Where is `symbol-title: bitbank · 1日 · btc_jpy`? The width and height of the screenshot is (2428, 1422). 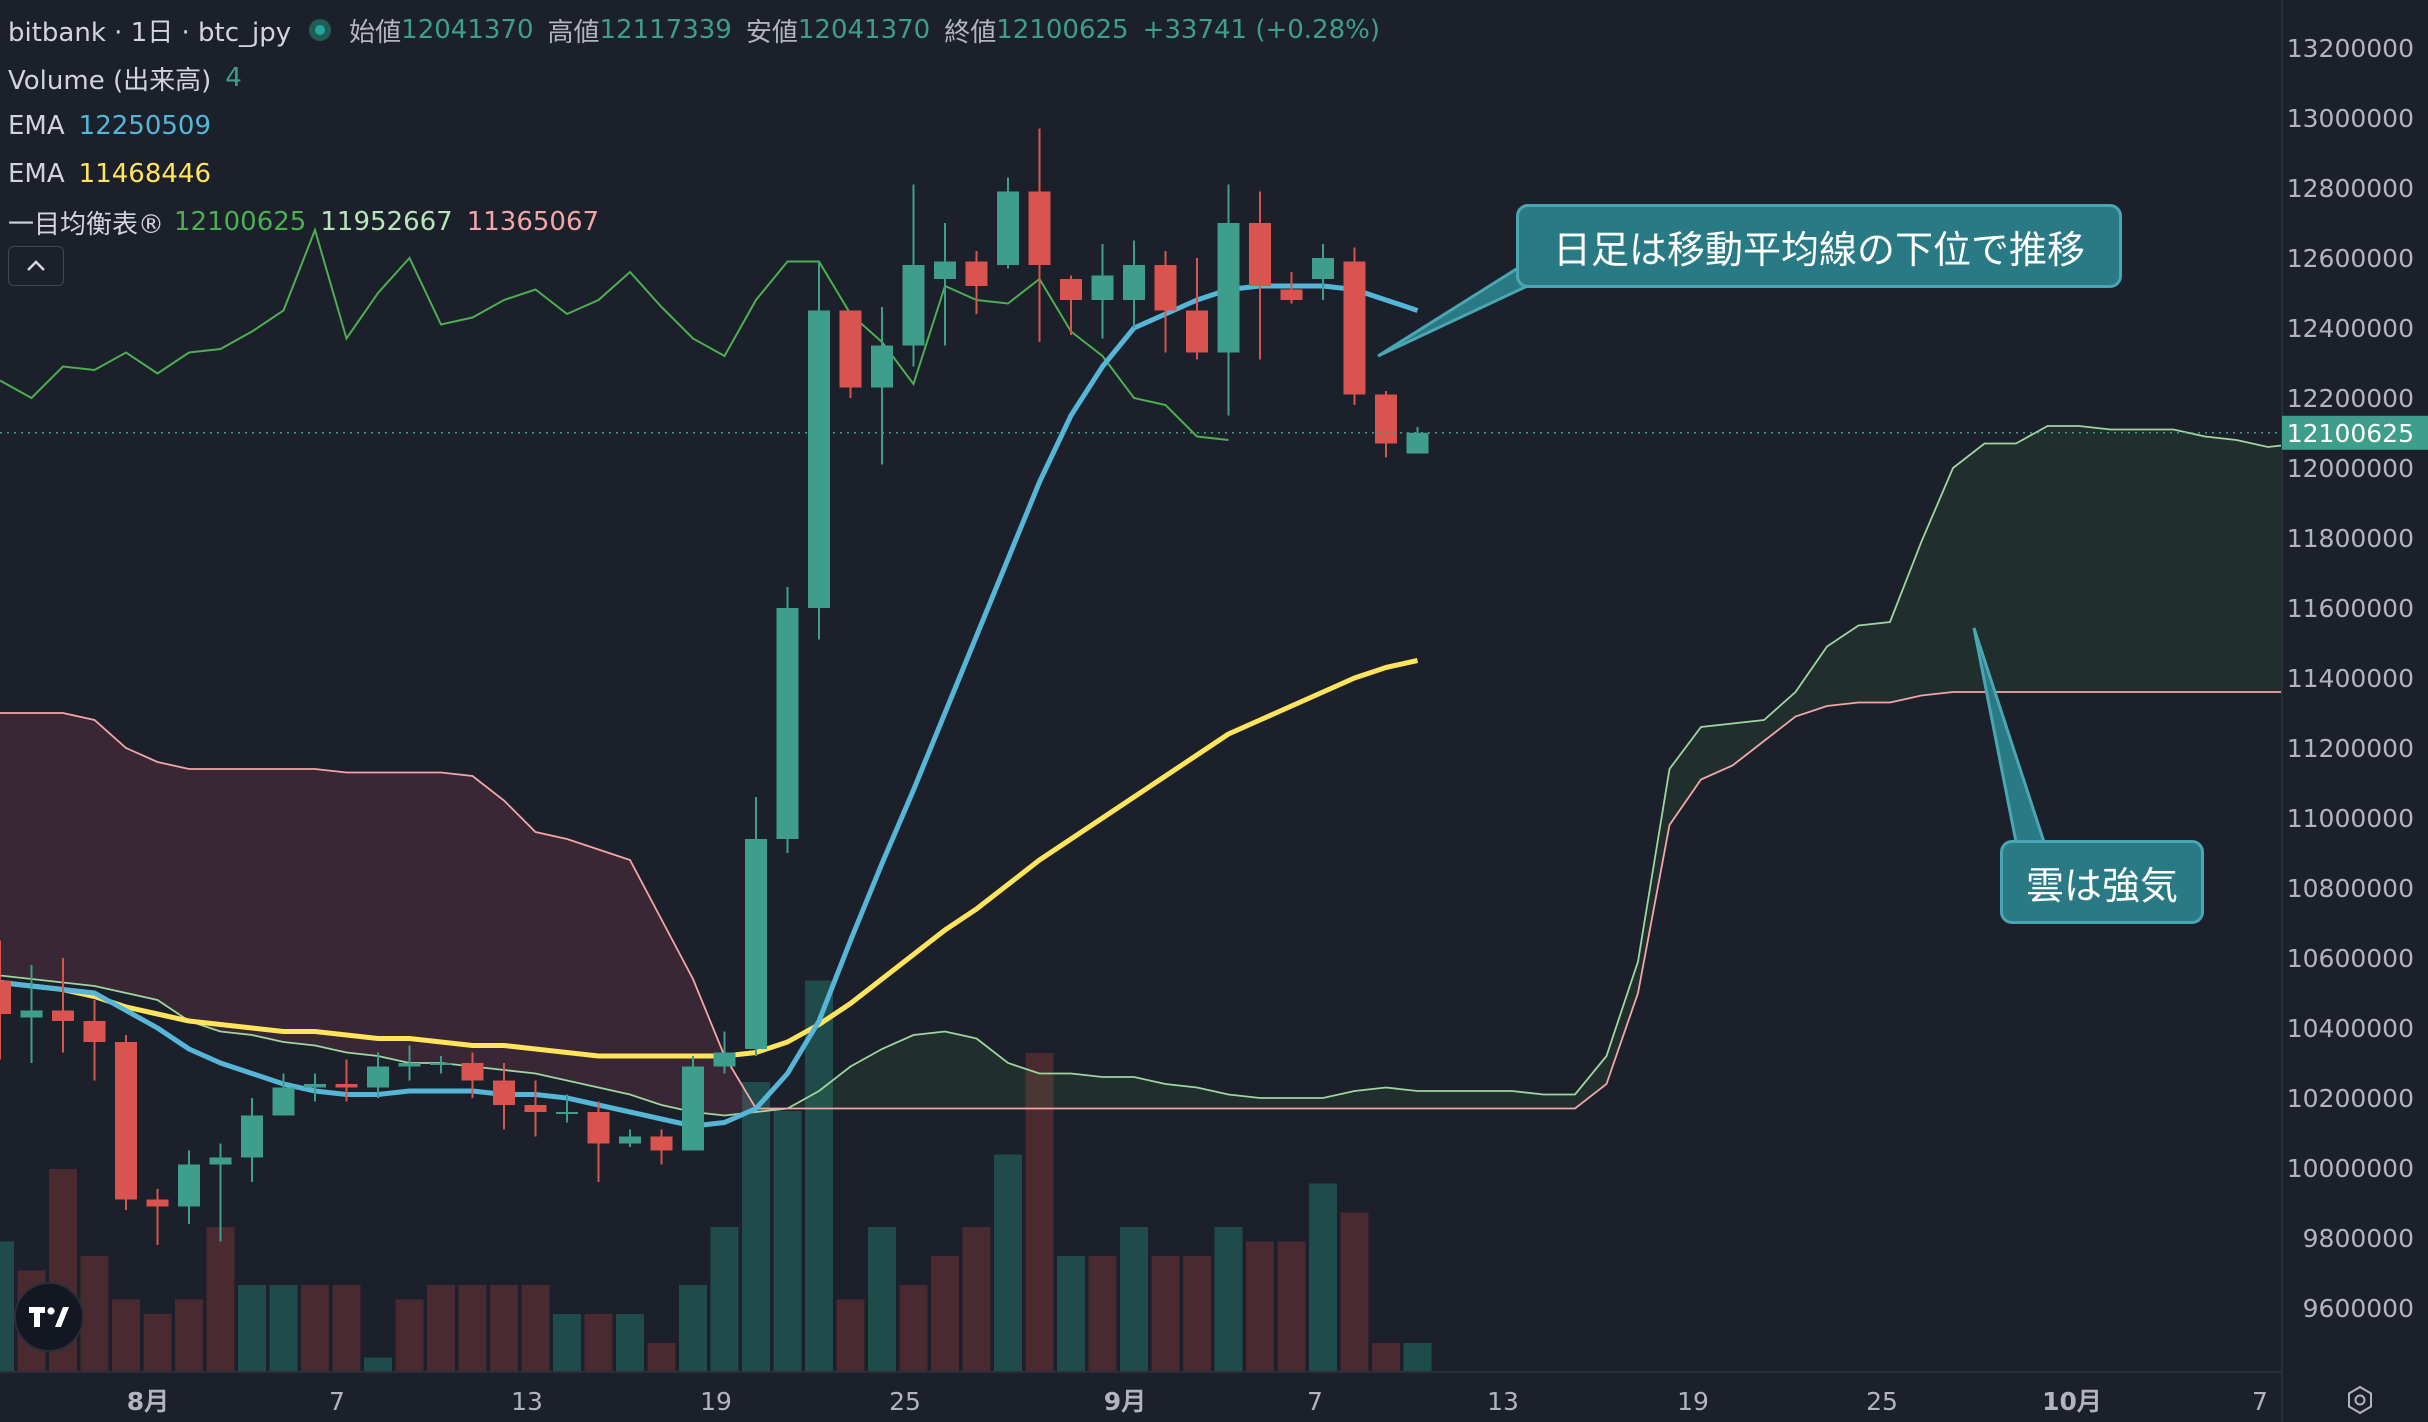 symbol-title: bitbank · 1日 · btc_jpy is located at coordinates (150, 32).